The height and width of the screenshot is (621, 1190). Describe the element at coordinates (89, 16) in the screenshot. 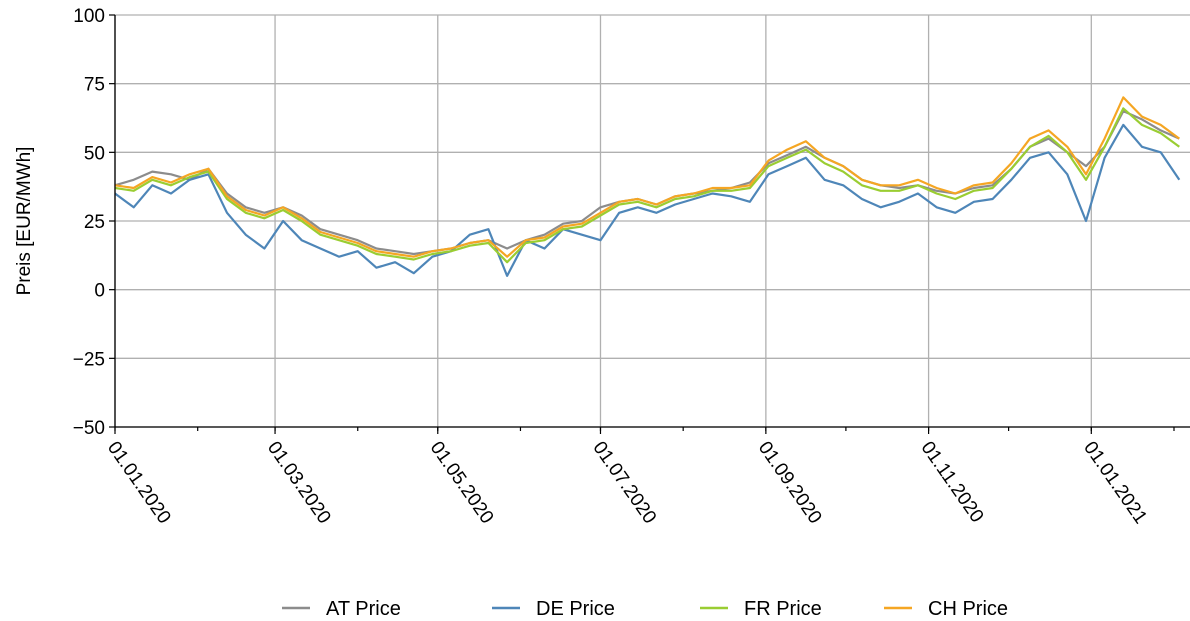

I see `y-tick-label: 100` at that location.